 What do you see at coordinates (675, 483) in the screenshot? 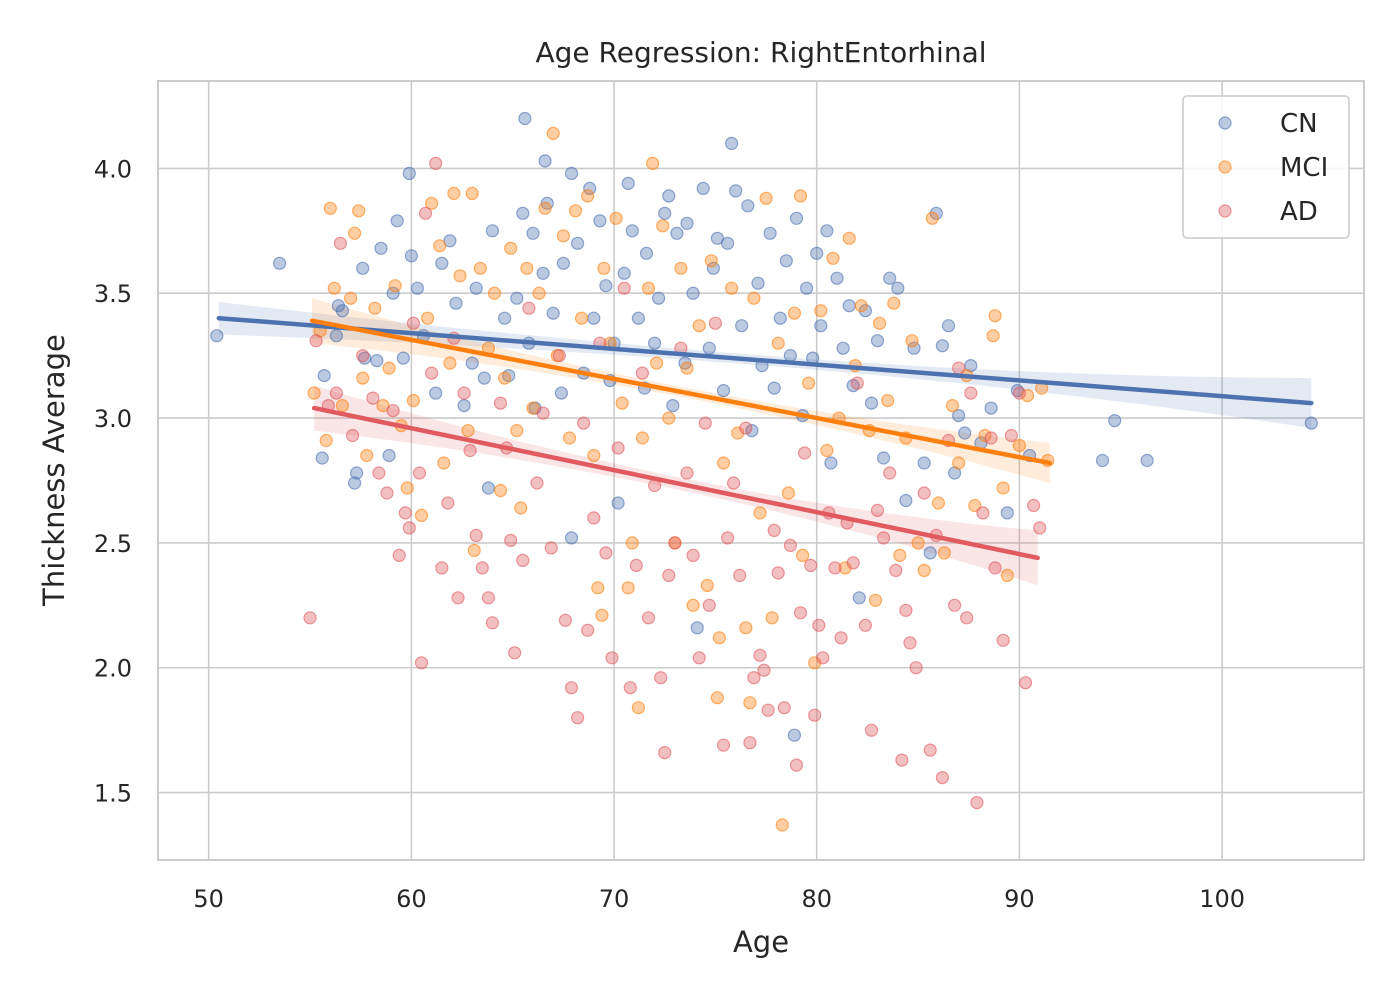
I see `ad-regression-line` at bounding box center [675, 483].